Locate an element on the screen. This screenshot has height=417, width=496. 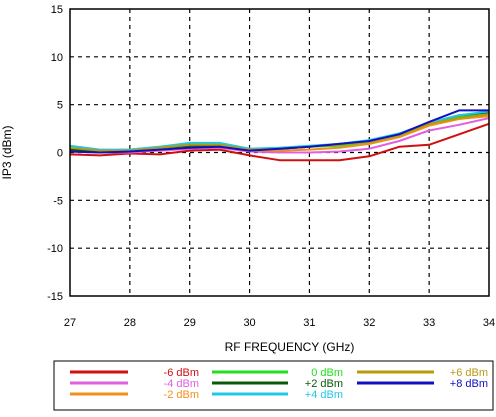
y-tick-label: 15 is located at coordinates (57, 10).